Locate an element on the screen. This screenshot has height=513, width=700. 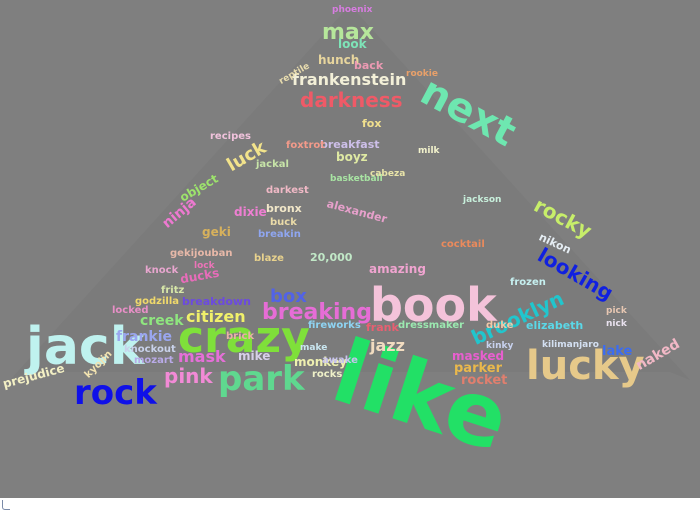
word-dressmaker: dressmaker is located at coordinates (431, 325).